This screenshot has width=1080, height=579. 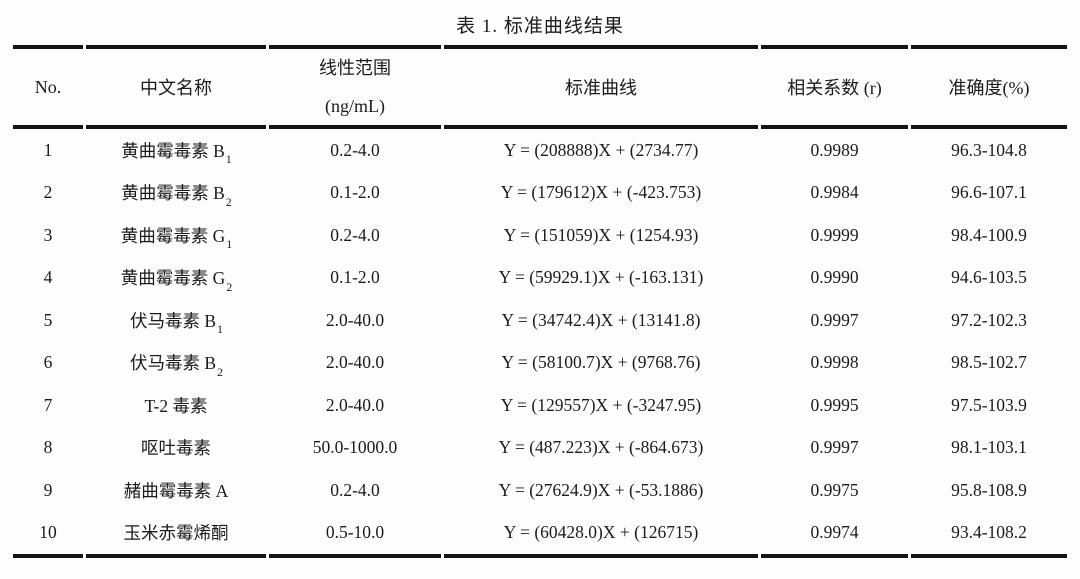 What do you see at coordinates (601, 535) in the screenshot?
I see `cell-standard-curve: Y = (60428.0)X + (126715)` at bounding box center [601, 535].